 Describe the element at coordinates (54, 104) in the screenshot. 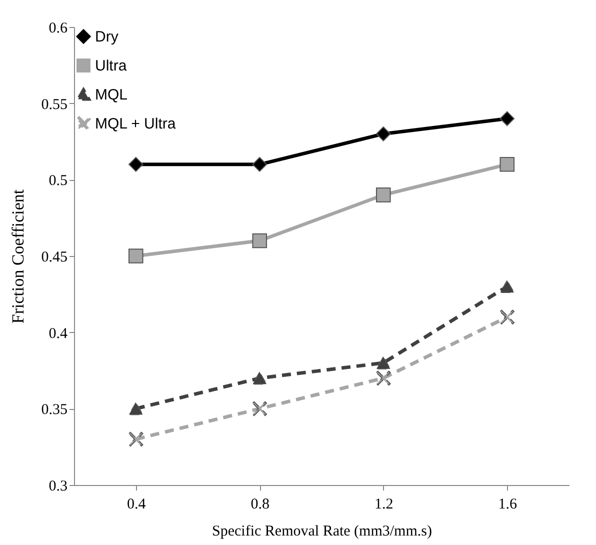

I see `y-tick-label: 0.55` at that location.